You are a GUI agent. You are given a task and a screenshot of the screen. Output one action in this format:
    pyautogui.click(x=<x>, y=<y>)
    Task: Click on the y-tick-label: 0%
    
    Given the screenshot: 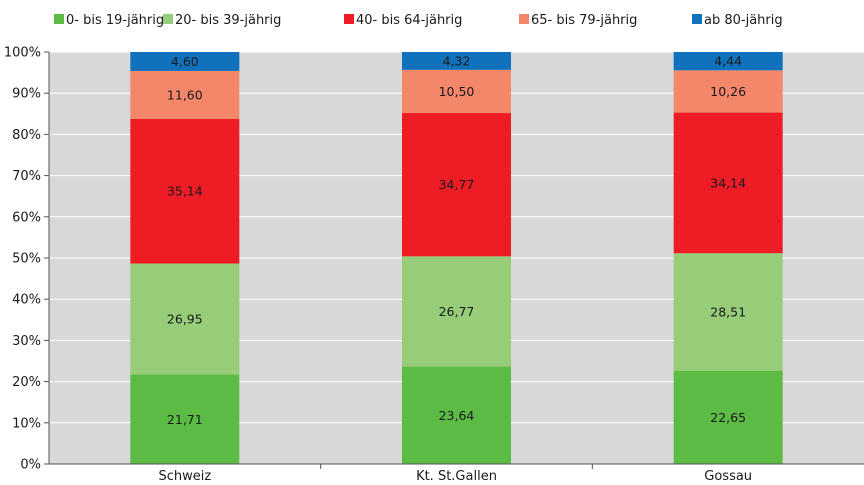 What is the action you would take?
    pyautogui.click(x=30, y=465)
    